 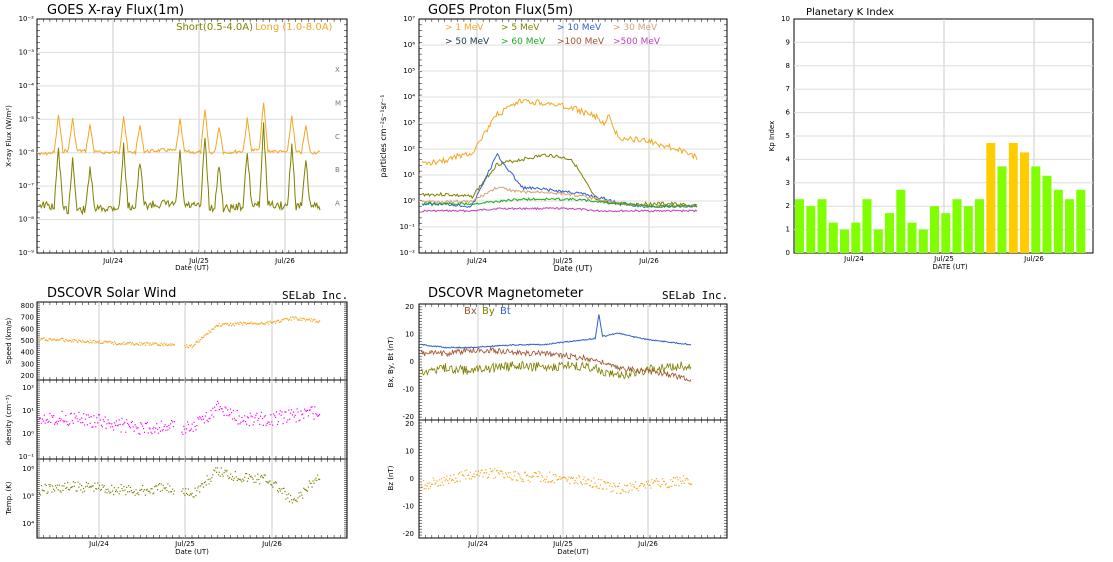 I want to click on proton-ytick: 10⁴, so click(x=409, y=97).